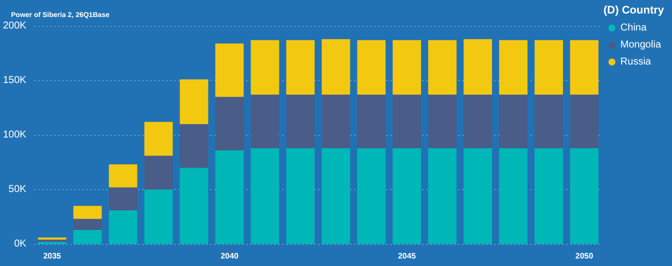  I want to click on legend-label: Mongolia, so click(641, 45).